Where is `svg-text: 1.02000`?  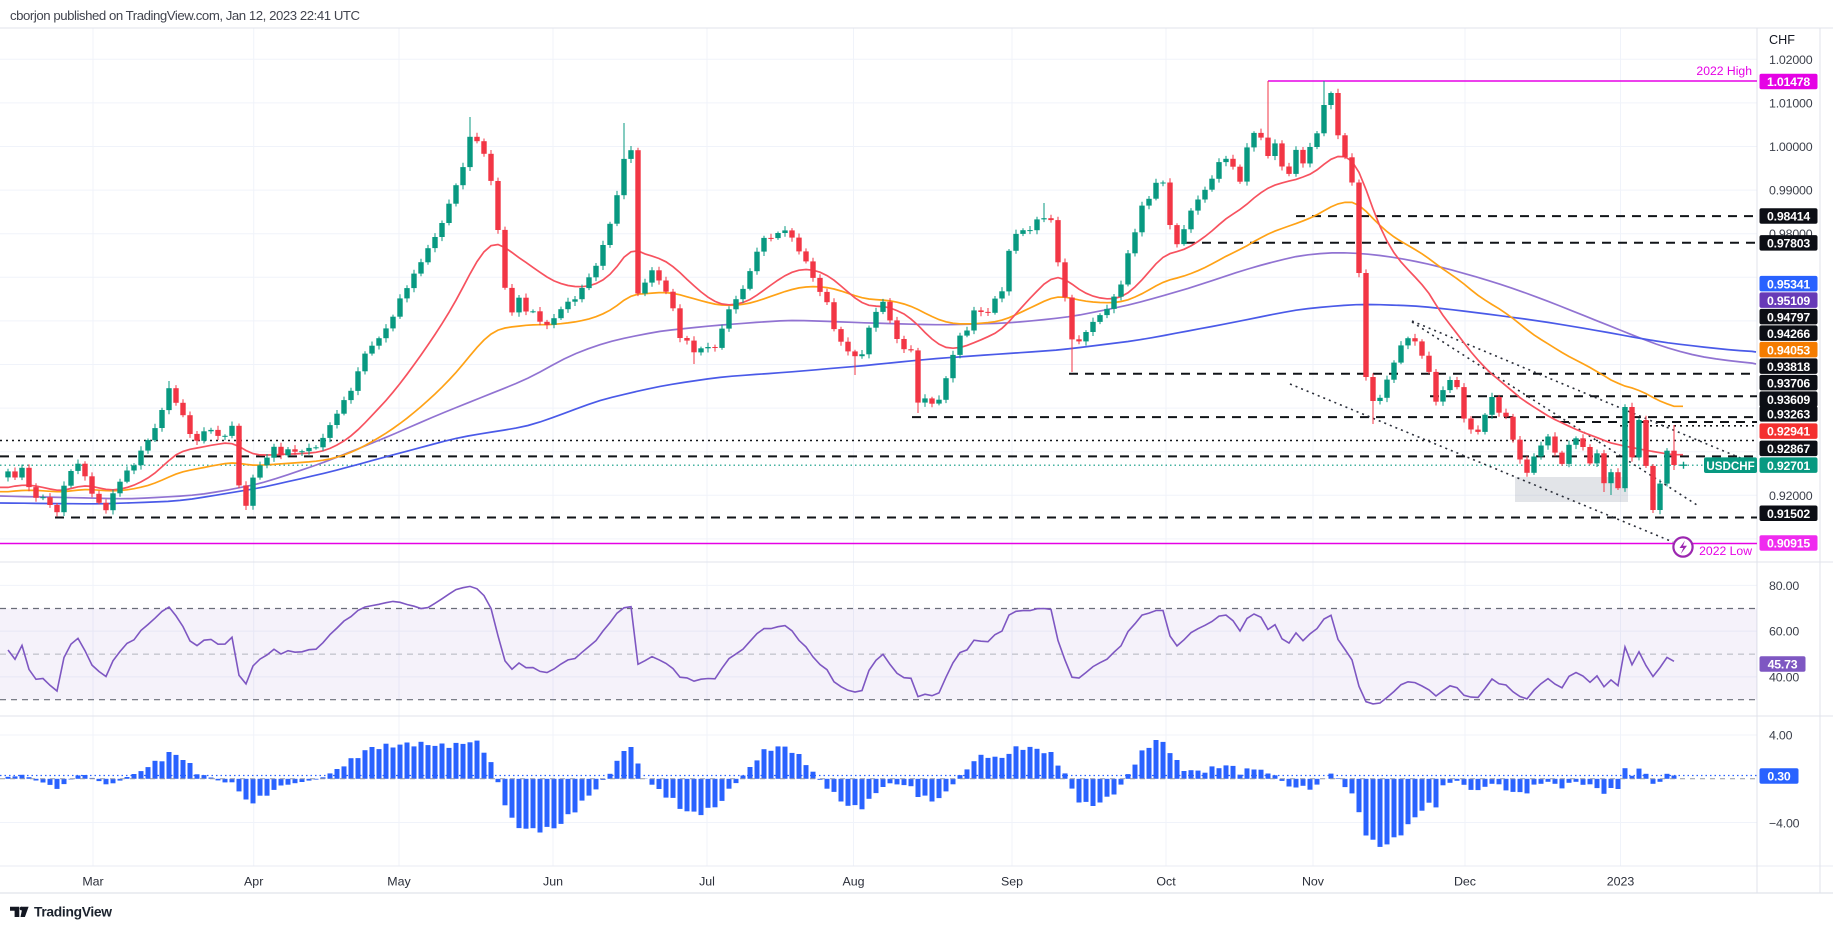
svg-text: 1.02000 is located at coordinates (1791, 60).